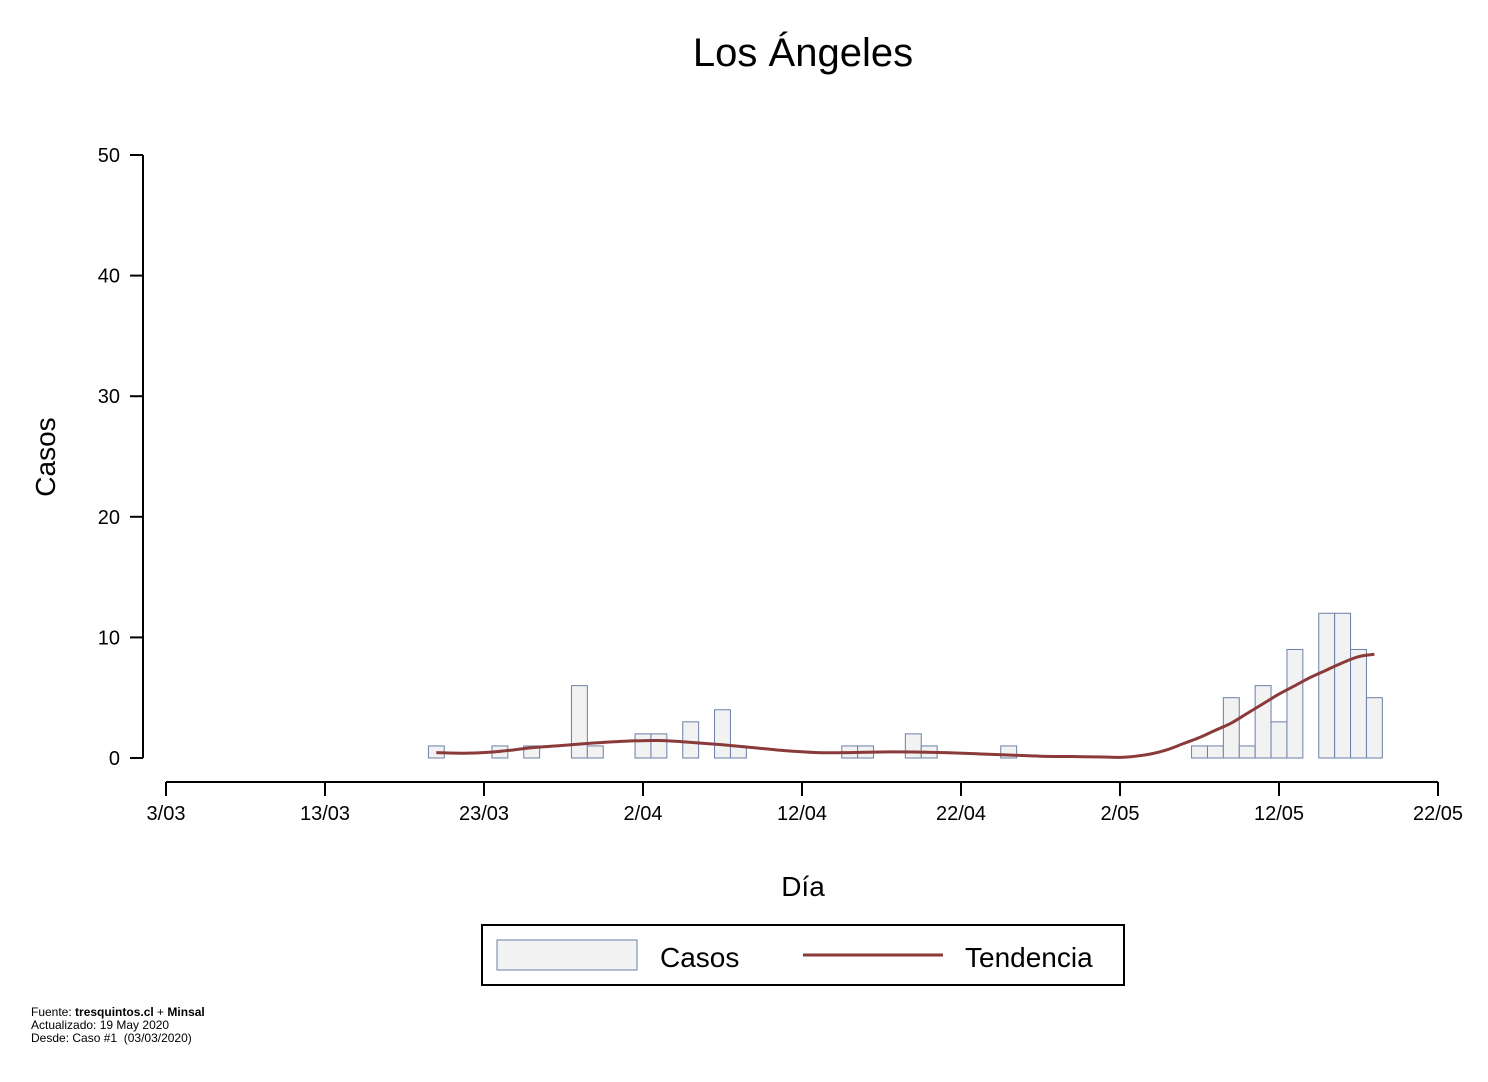 This screenshot has width=1488, height=1082. Describe the element at coordinates (114, 759) in the screenshot. I see `y-tick-label: 0` at that location.